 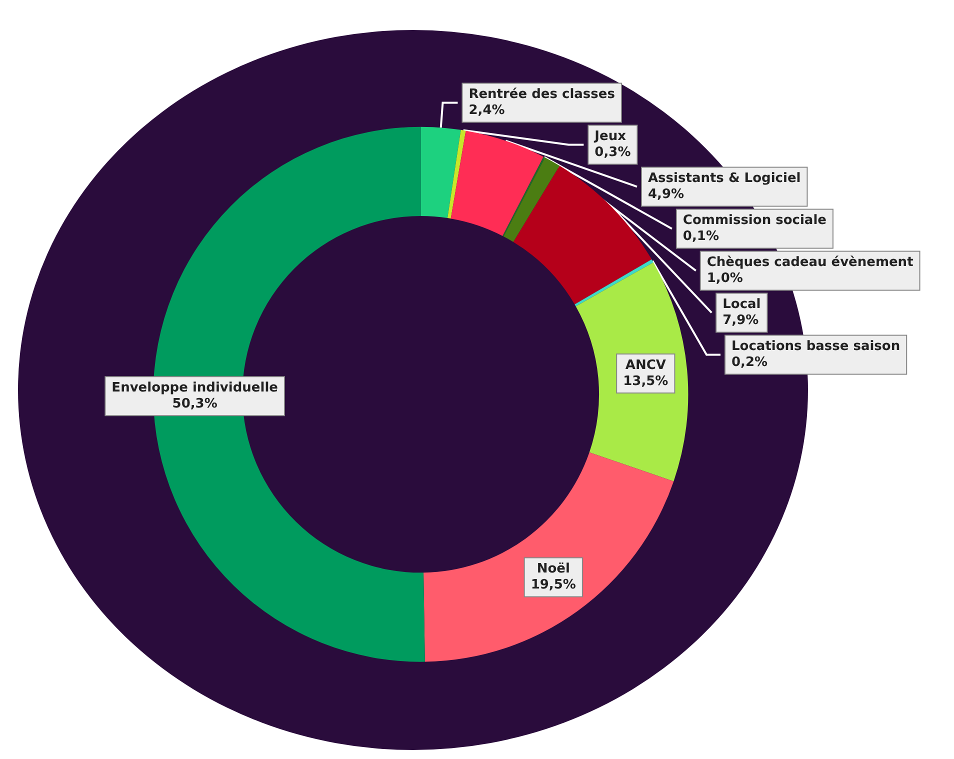 What do you see at coordinates (724, 178) in the screenshot?
I see `slice-label: Assistants & Logiciel` at bounding box center [724, 178].